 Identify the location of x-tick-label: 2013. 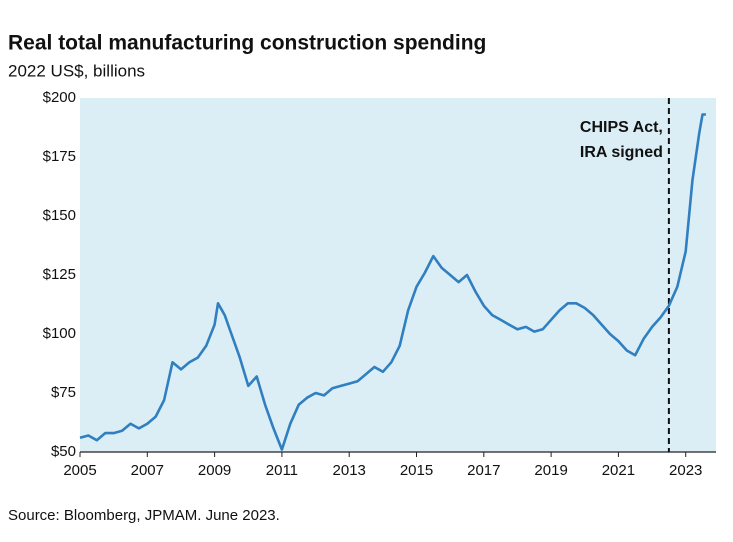
(349, 470).